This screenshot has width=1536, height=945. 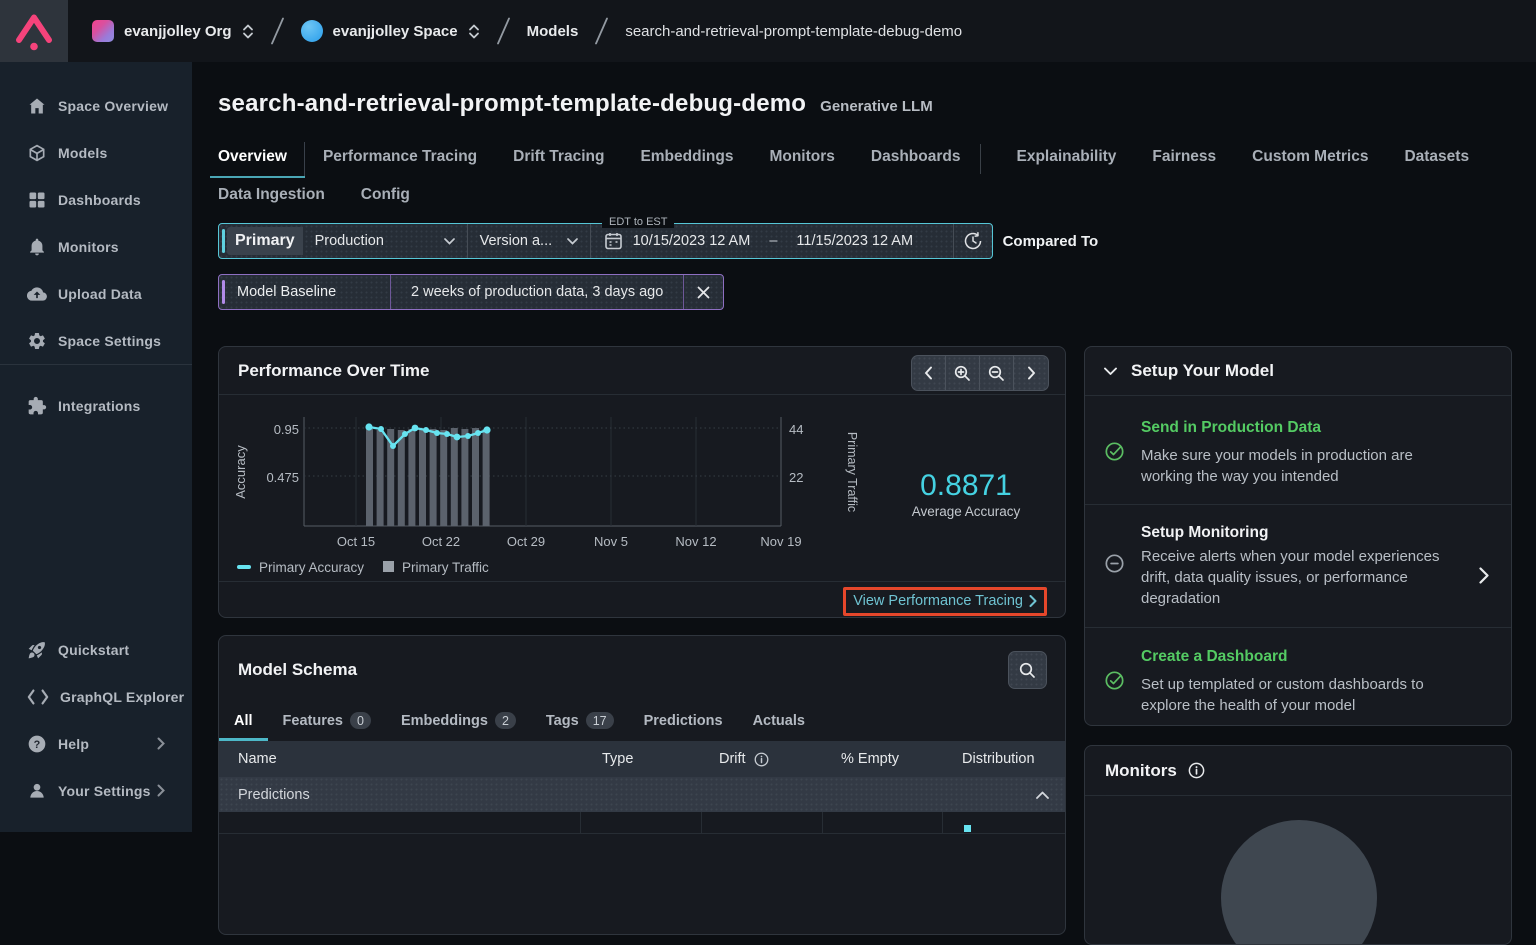 What do you see at coordinates (286, 429) in the screenshot?
I see `svg-text: 0.95` at bounding box center [286, 429].